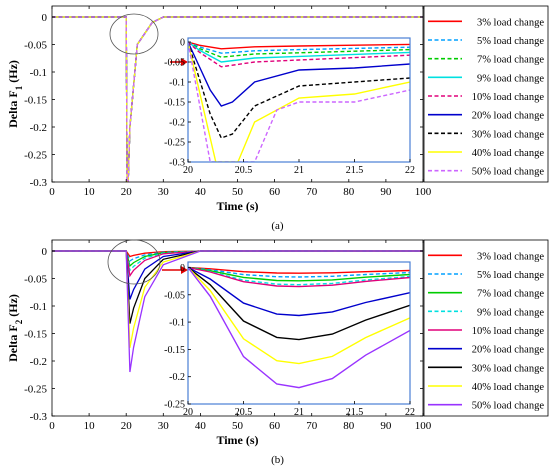 This screenshot has height=468, width=550. Describe the element at coordinates (35, 46) in the screenshot. I see `y-tick-label: -0.05` at that location.